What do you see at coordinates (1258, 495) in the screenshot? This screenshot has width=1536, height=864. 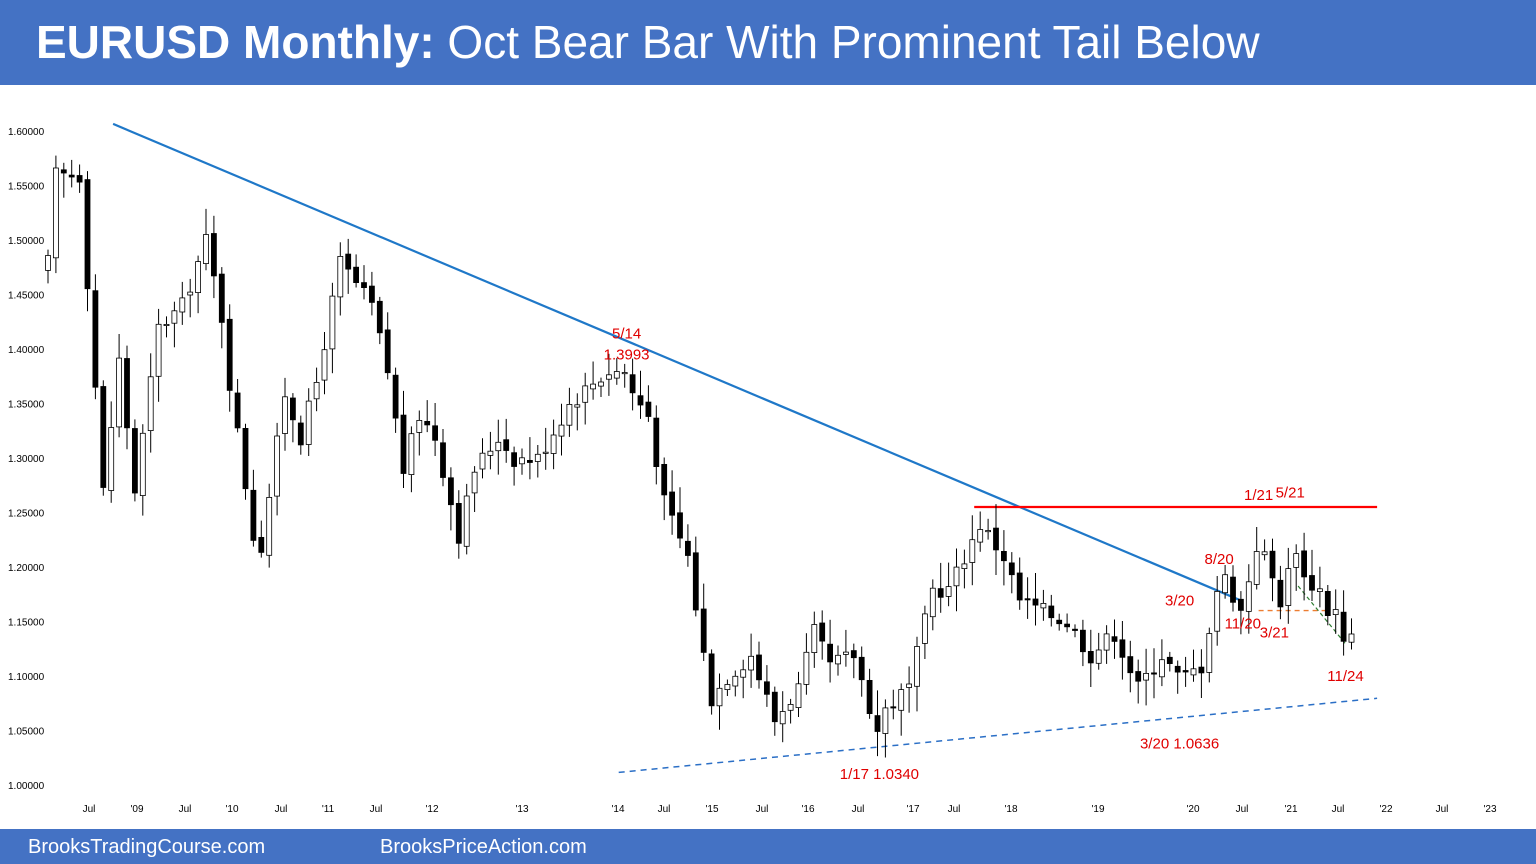 I see `annotation-label: 1/21` at bounding box center [1258, 495].